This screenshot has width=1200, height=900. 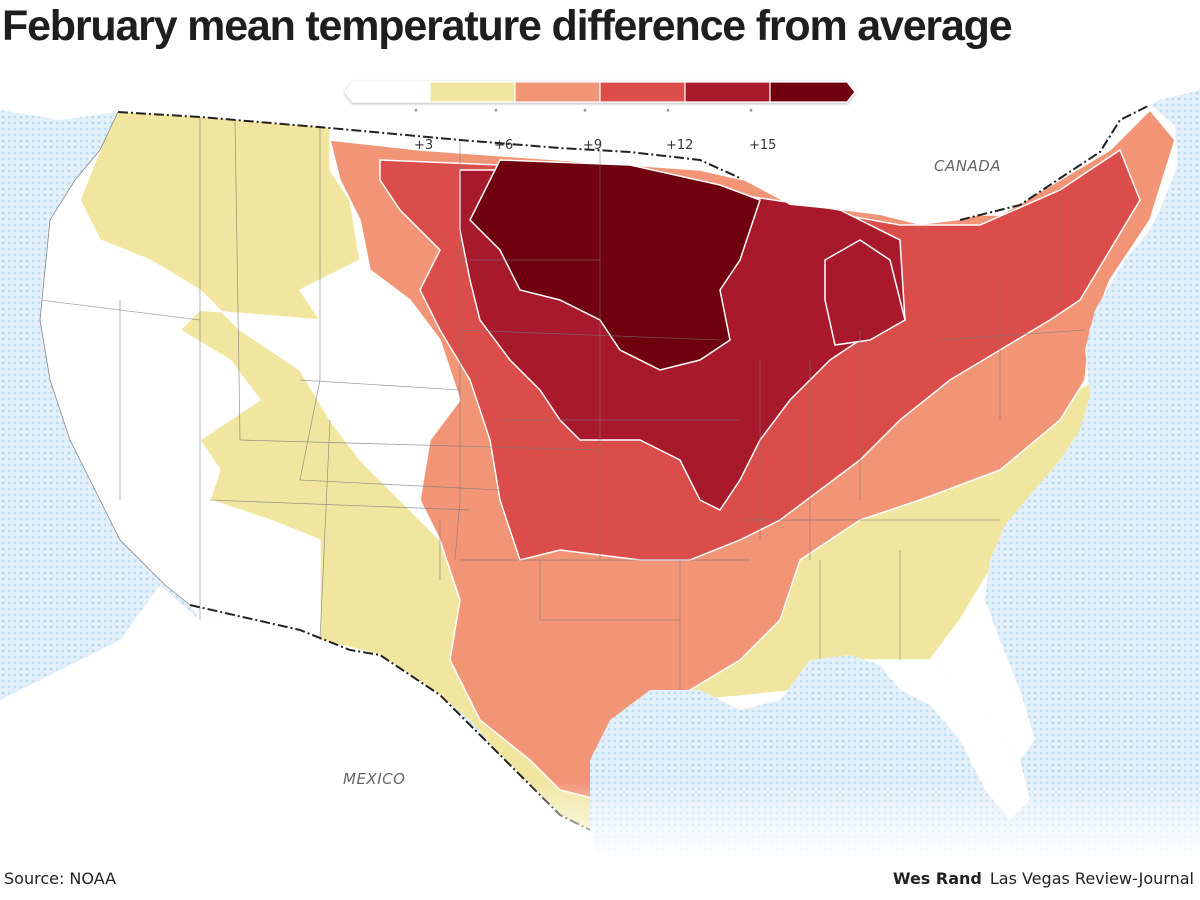 I want to click on band-12-to-15-michigan, so click(x=865, y=292).